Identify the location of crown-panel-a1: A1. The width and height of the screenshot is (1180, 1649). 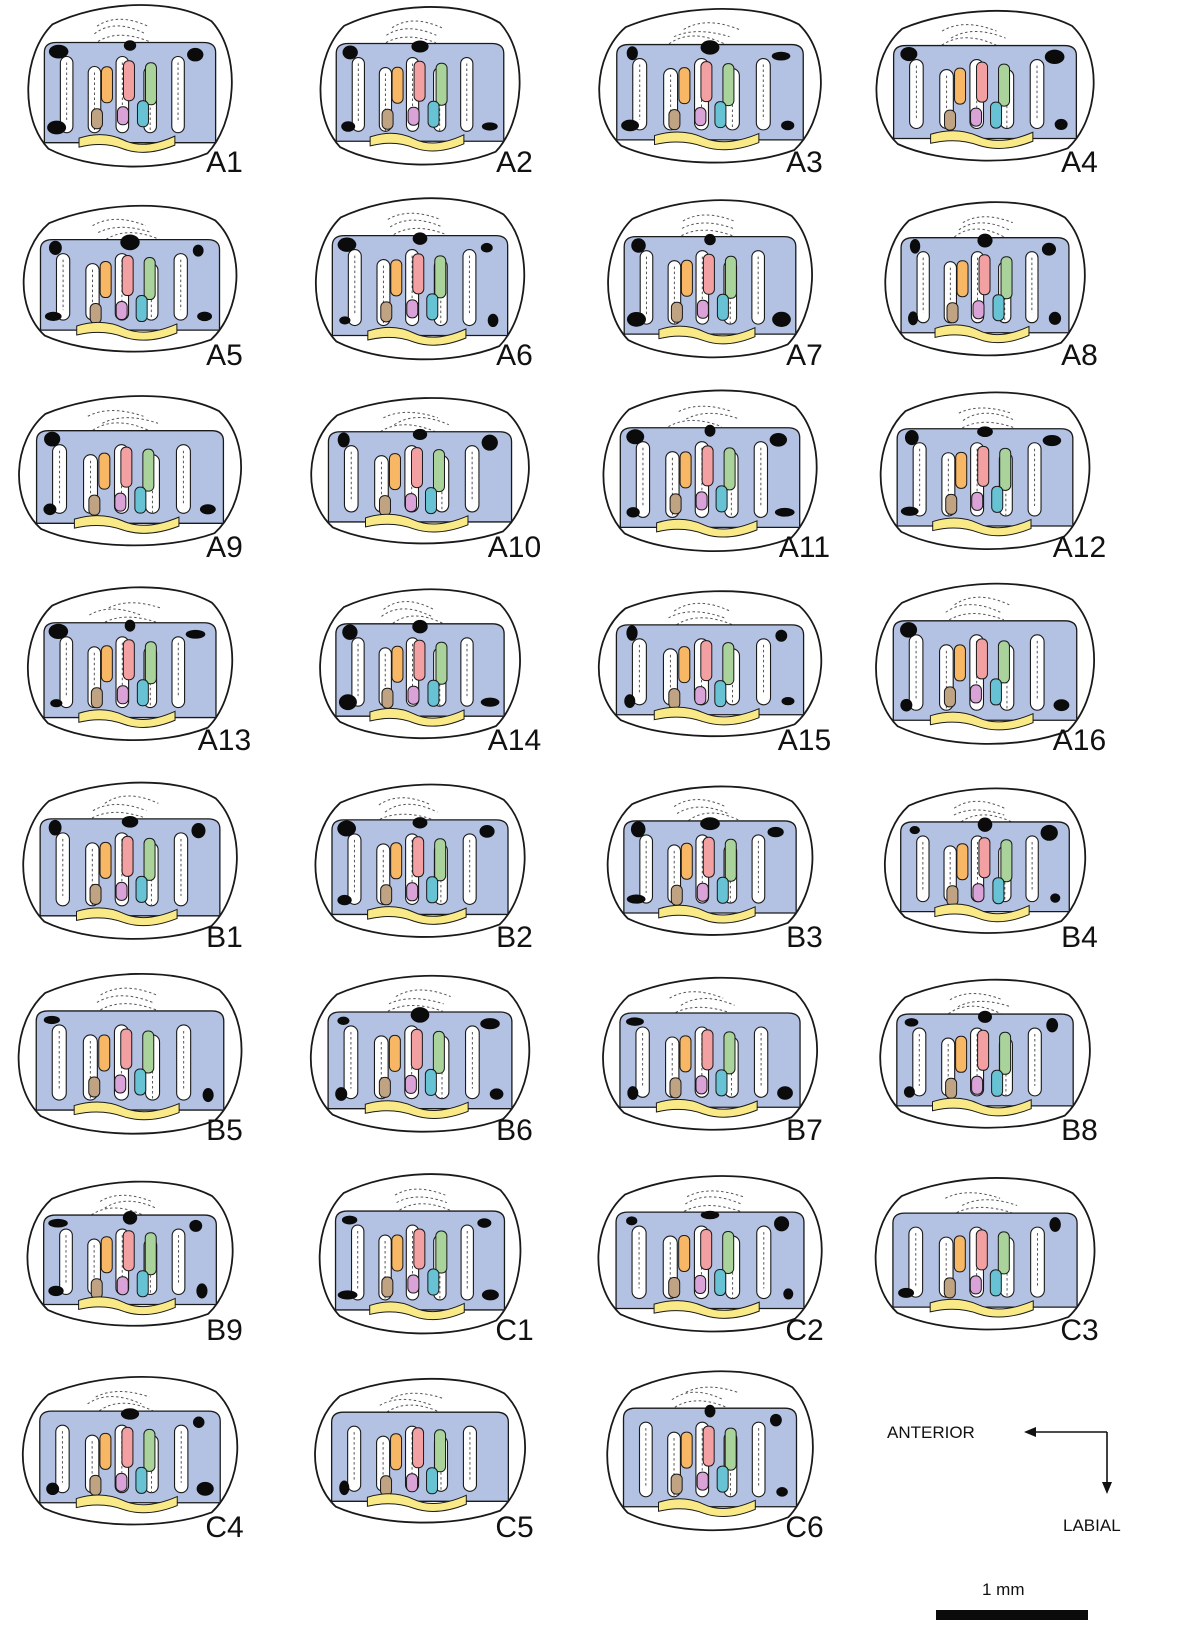
(135, 91).